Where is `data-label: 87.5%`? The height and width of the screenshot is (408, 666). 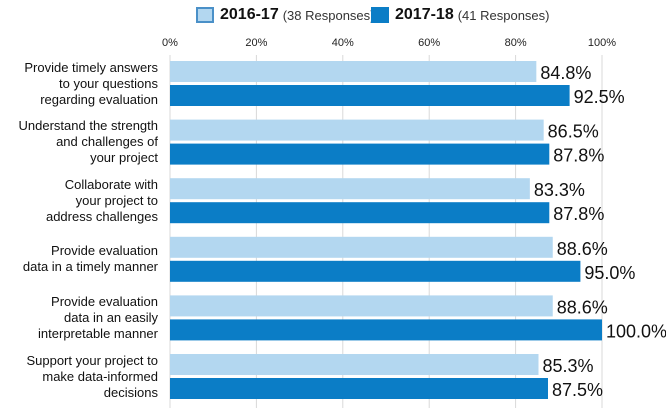
data-label: 87.5% is located at coordinates (577, 390).